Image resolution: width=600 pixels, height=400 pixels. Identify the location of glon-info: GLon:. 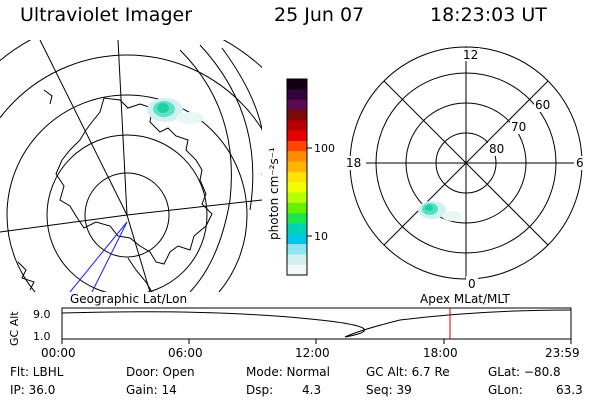
(505, 390).